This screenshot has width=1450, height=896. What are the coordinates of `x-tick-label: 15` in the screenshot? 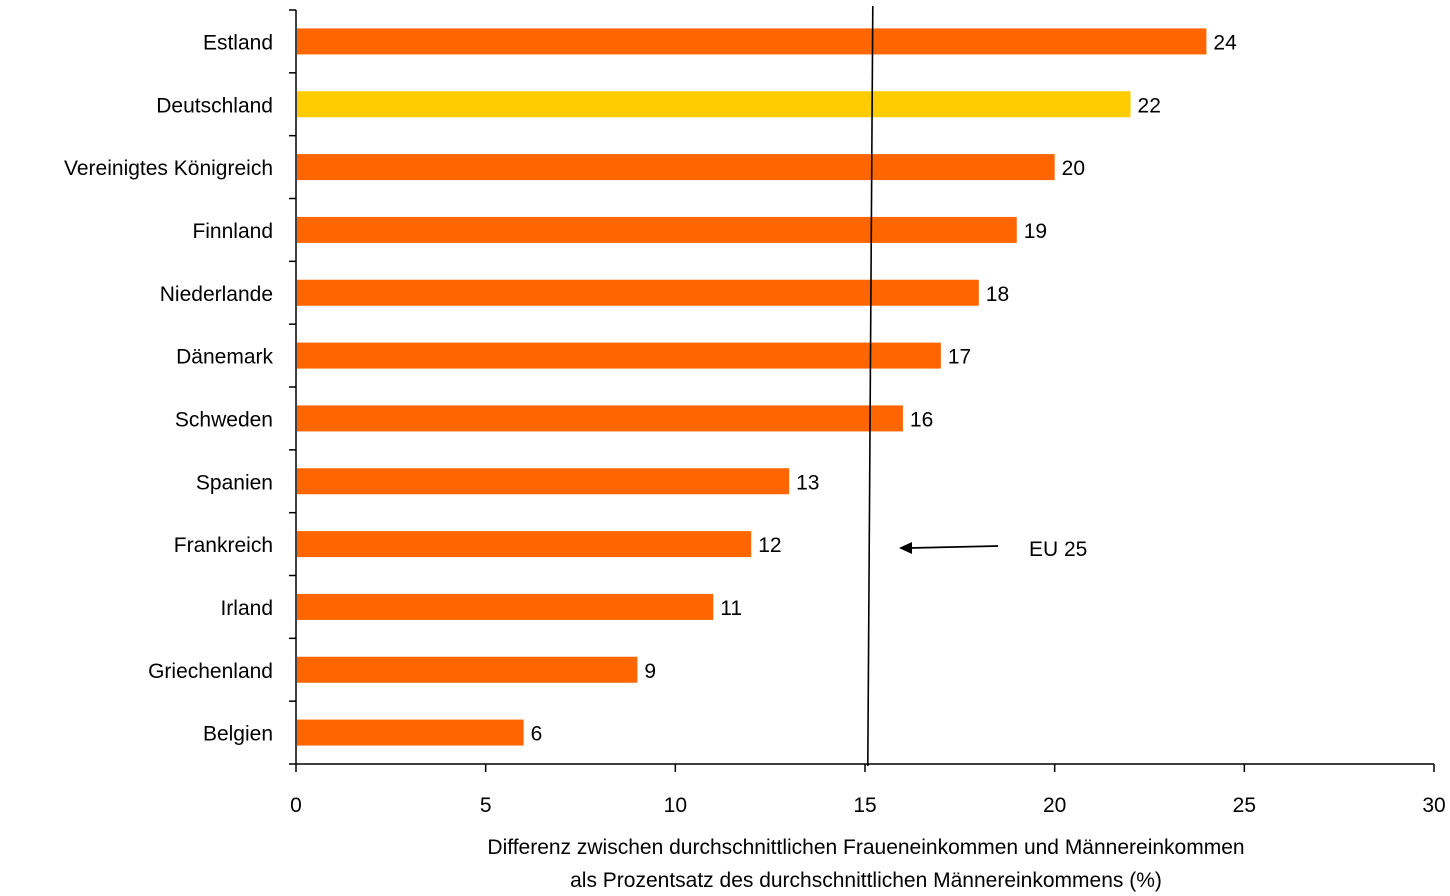 It's located at (864, 805).